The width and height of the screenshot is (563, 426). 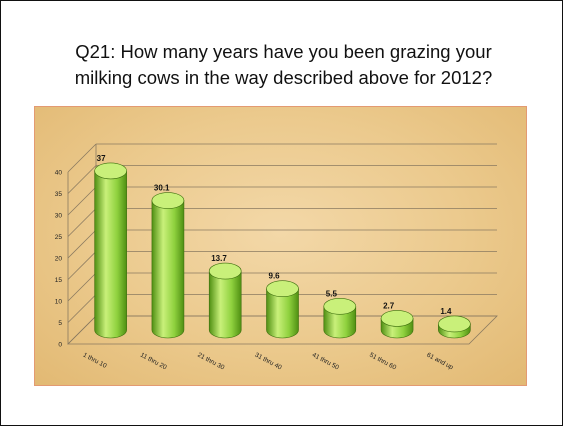 I want to click on x-tick-label: 21 thru 30, so click(x=210, y=362).